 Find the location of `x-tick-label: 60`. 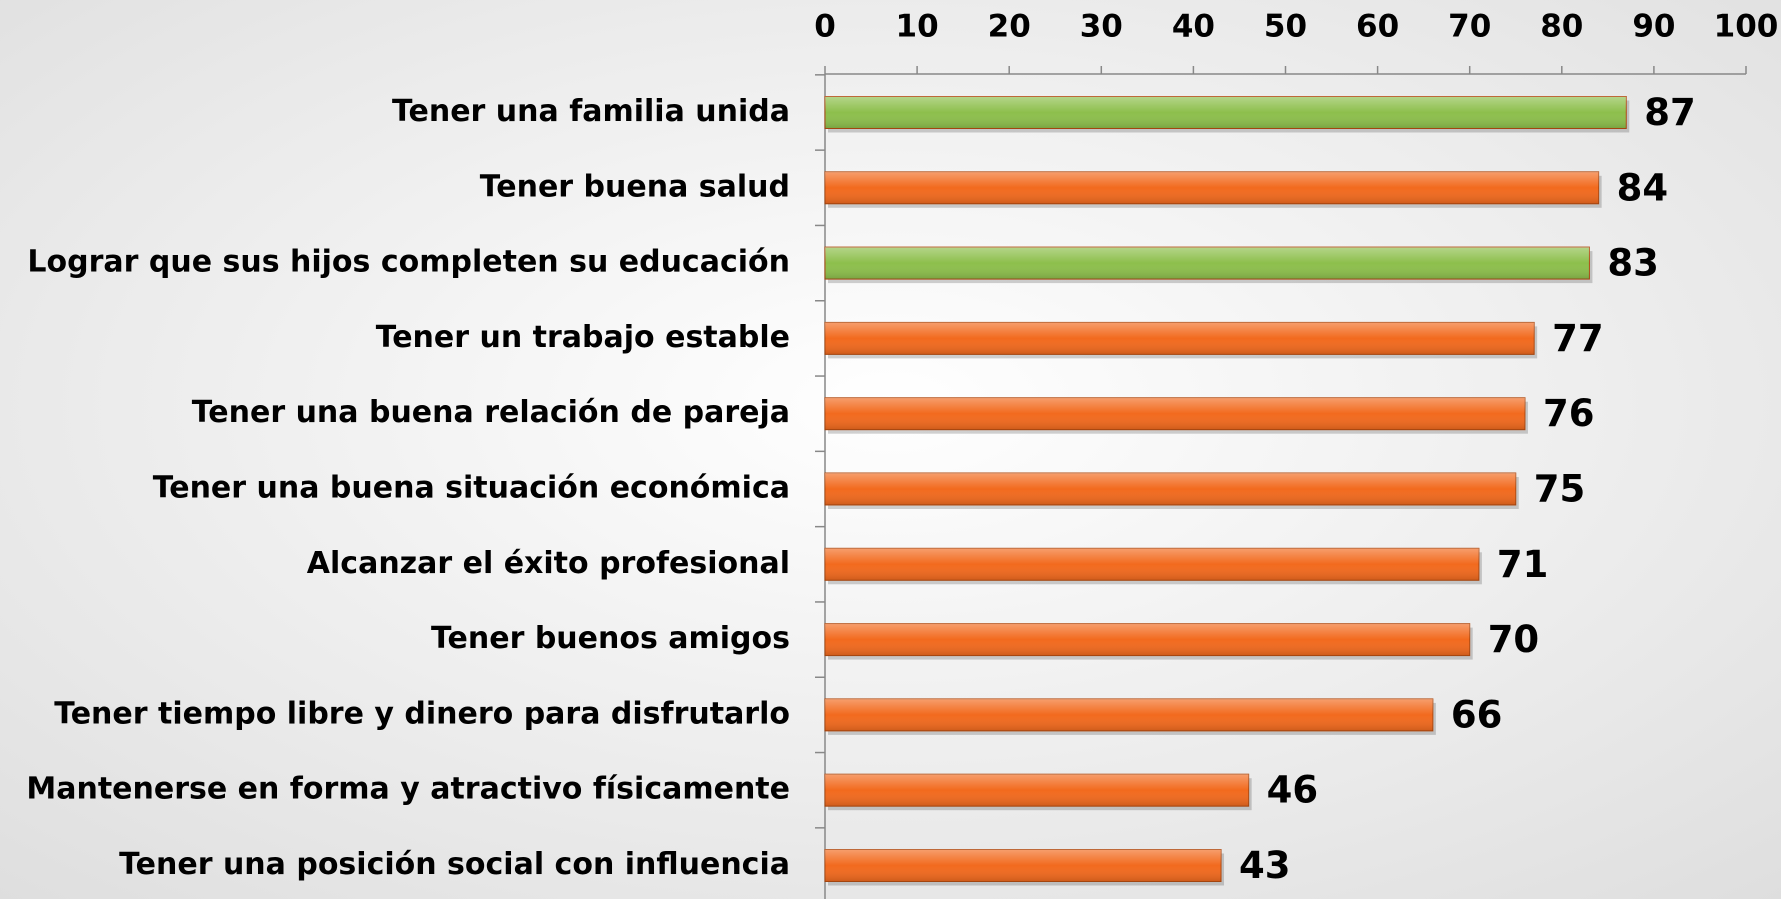

x-tick-label: 60 is located at coordinates (1377, 27).